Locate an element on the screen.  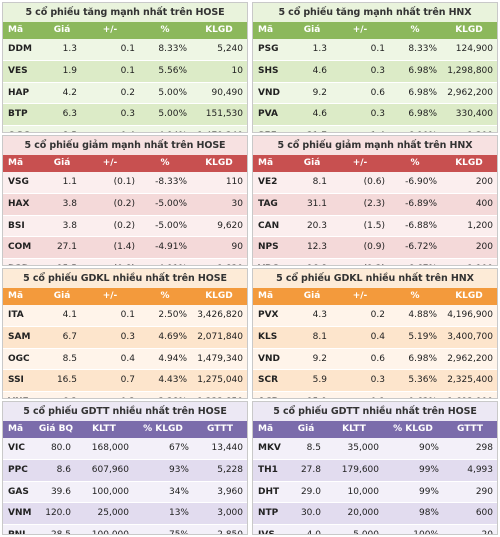
table-row: DDM 1.3 0.1 8.33% 5,240 is located at coordinates (125, 50).